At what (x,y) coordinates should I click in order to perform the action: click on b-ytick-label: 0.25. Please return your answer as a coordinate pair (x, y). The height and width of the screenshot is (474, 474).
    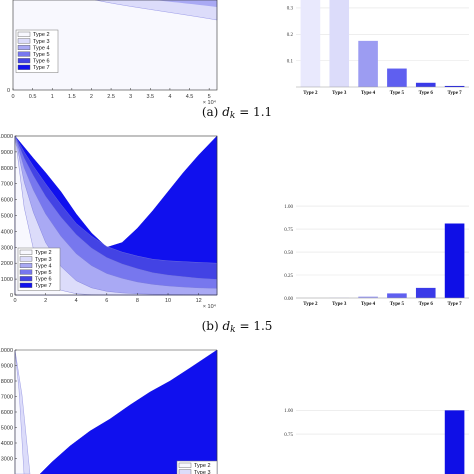
    Looking at the image, I should click on (288, 276).